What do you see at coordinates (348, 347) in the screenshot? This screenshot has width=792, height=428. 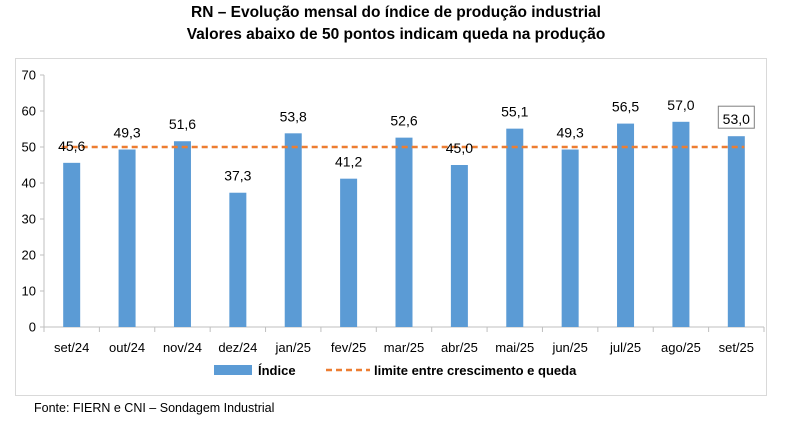 I see `x-tick-label: fev/25` at bounding box center [348, 347].